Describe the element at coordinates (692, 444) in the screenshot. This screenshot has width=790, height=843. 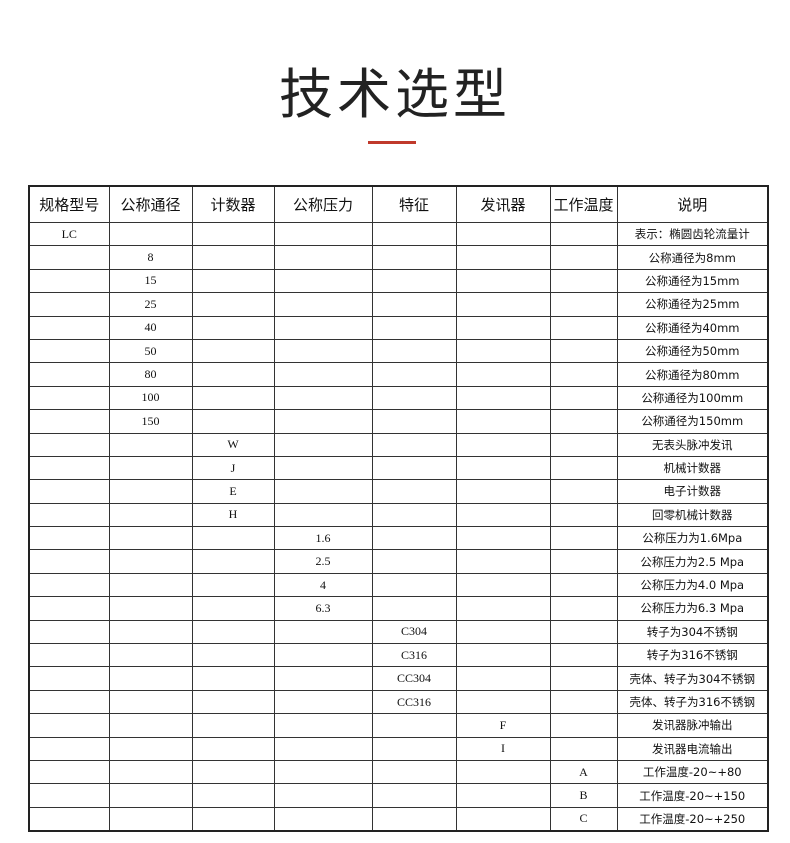
I see `description-cell: 无表头脉冲发讯` at that location.